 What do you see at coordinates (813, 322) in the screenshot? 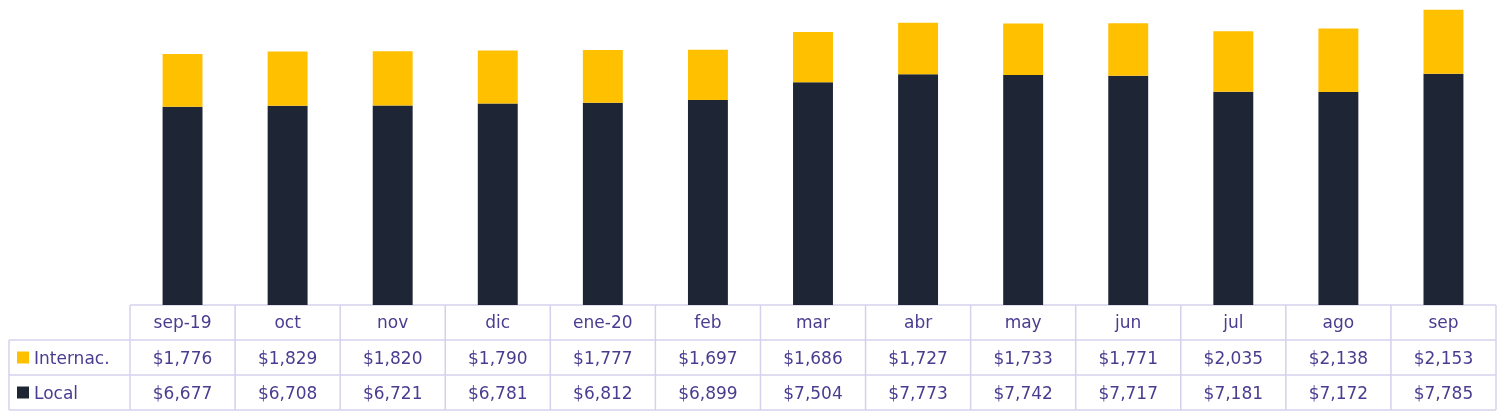
I see `x-tick-label: mar` at bounding box center [813, 322].